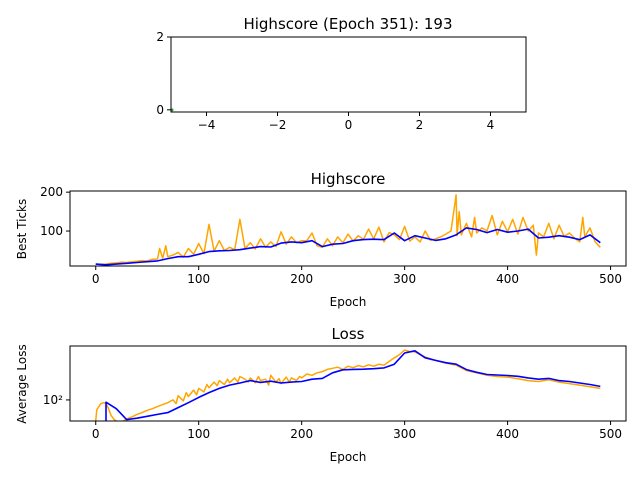 Image resolution: width=640 pixels, height=480 pixels. Describe the element at coordinates (301, 434) in the screenshot. I see `panel3-x-tick-label: 200` at that location.